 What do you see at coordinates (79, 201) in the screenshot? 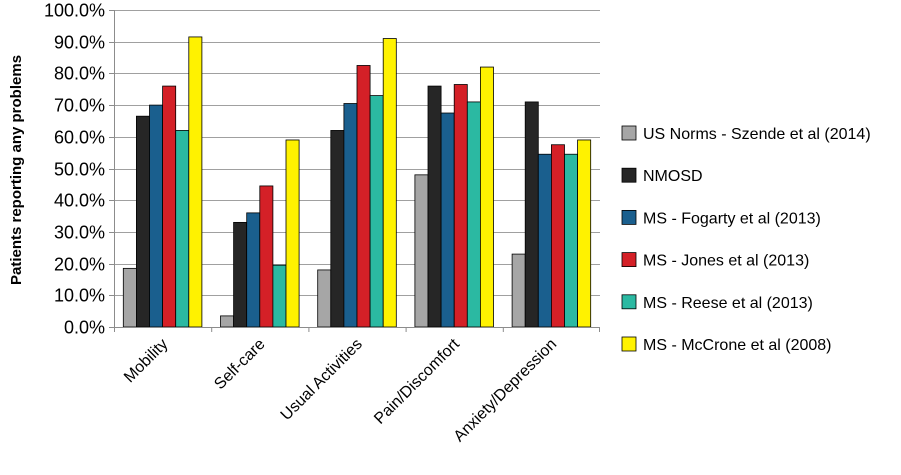
I see `y-tick-label: 40.0%` at bounding box center [79, 201].